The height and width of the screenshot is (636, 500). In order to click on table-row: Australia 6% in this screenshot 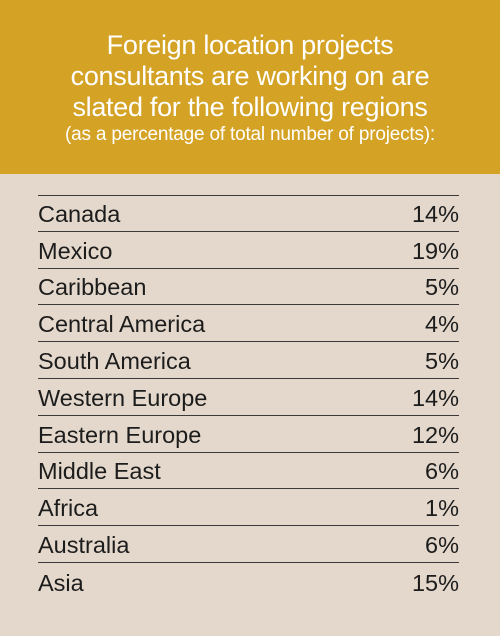, I will do `click(248, 544)`.